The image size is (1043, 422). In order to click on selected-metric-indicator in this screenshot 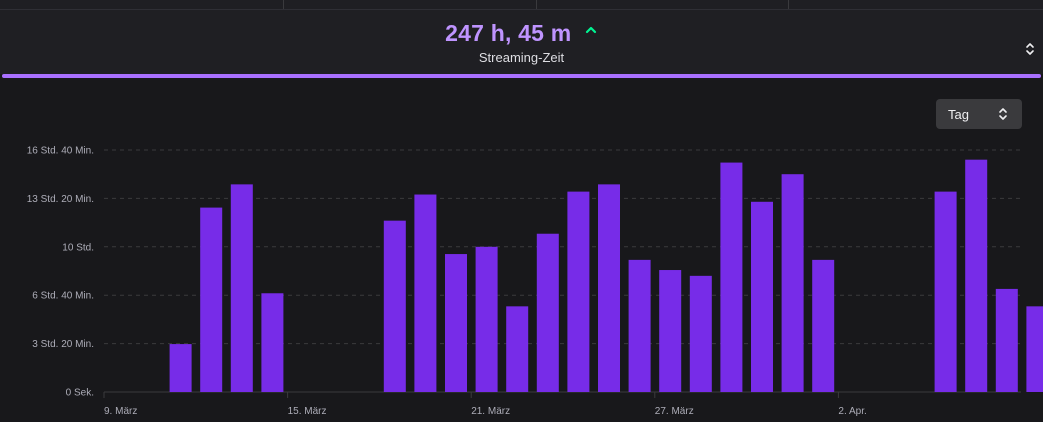, I will do `click(521, 76)`.